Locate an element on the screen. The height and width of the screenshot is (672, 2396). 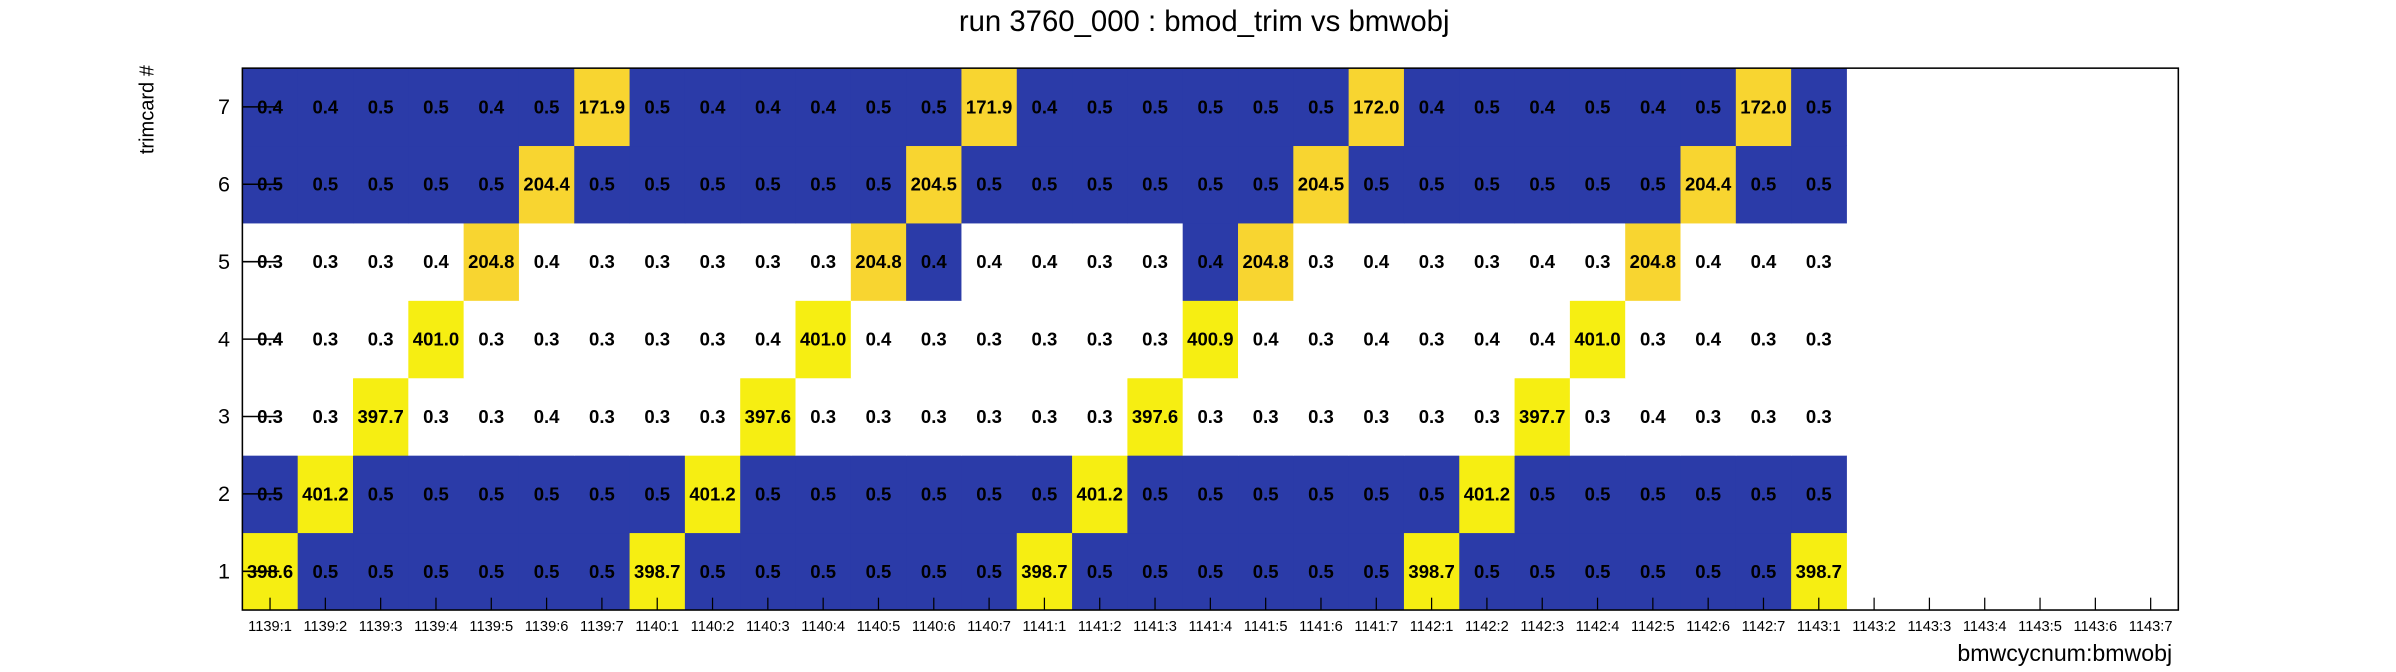
y-tick-label: 1 is located at coordinates (224, 571).